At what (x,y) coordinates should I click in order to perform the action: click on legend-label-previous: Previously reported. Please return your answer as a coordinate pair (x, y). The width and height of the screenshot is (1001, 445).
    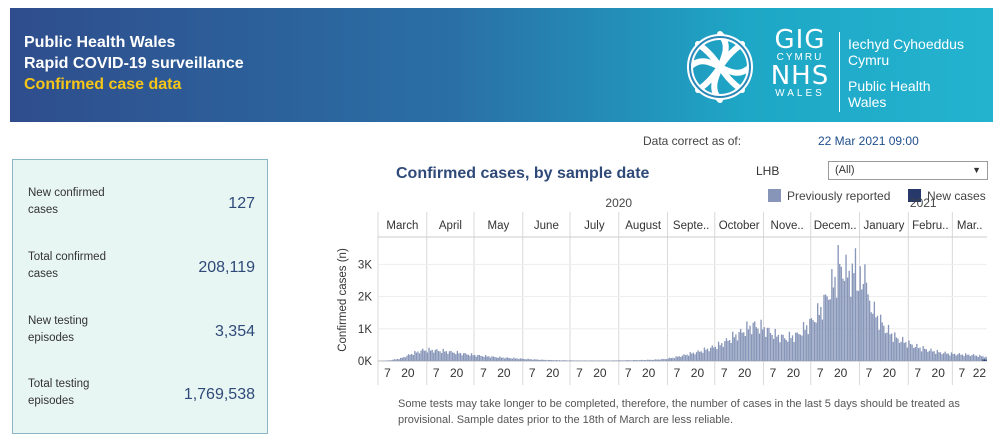
    Looking at the image, I should click on (839, 196).